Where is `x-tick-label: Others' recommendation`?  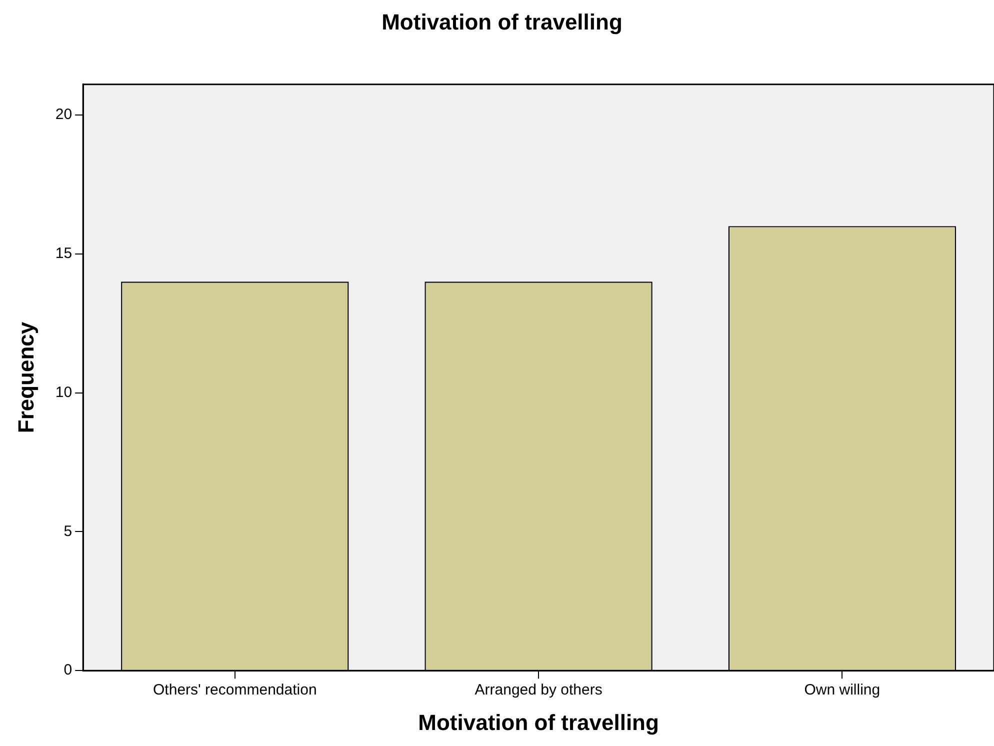 x-tick-label: Others' recommendation is located at coordinates (235, 690).